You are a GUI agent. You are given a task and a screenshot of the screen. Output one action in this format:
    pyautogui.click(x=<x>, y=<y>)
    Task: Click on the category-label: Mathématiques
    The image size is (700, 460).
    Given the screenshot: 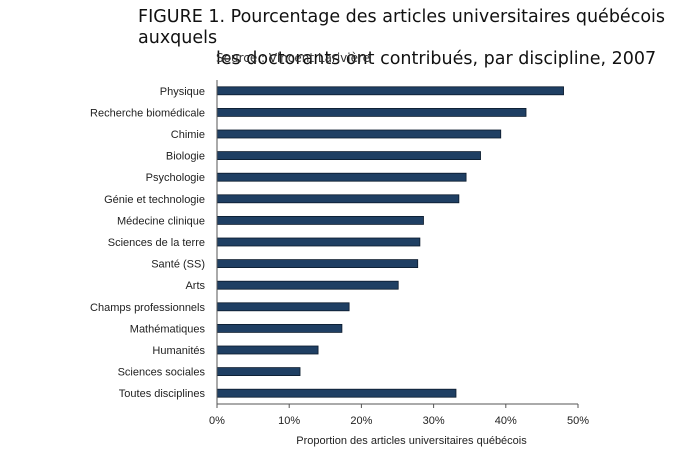 What is the action you would take?
    pyautogui.click(x=168, y=329)
    